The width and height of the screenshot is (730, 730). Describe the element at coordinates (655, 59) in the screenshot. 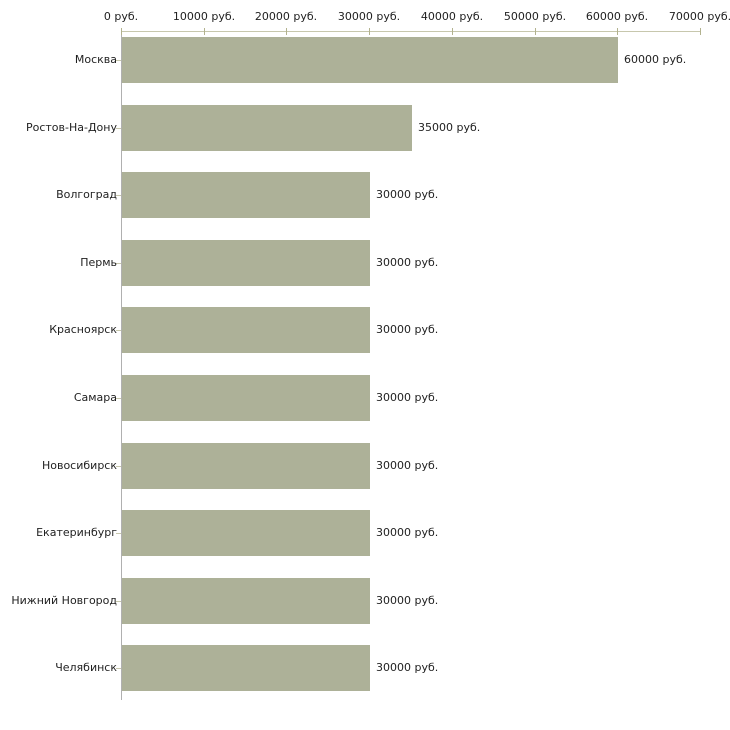

I see `value-label: 60000 руб.` at that location.